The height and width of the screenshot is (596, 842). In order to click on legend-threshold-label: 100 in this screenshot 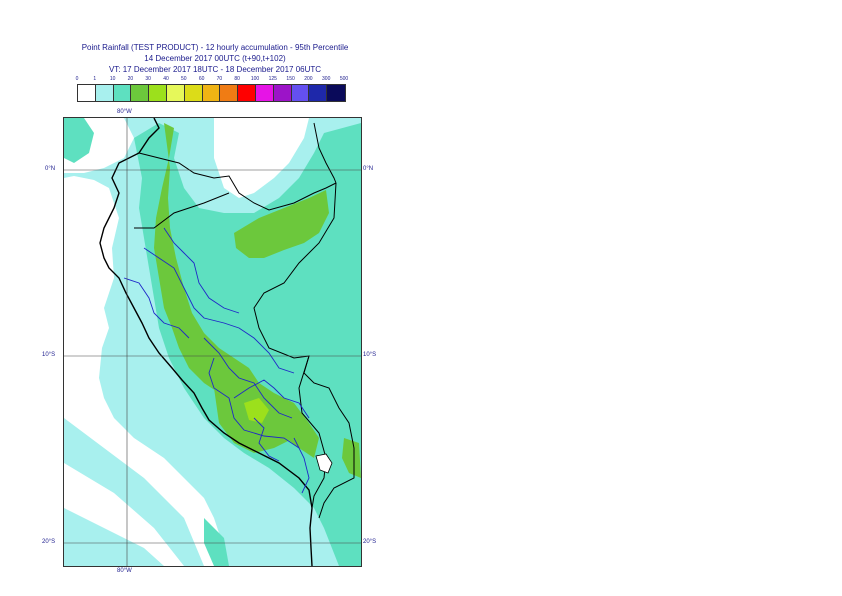, I will do `click(255, 79)`.